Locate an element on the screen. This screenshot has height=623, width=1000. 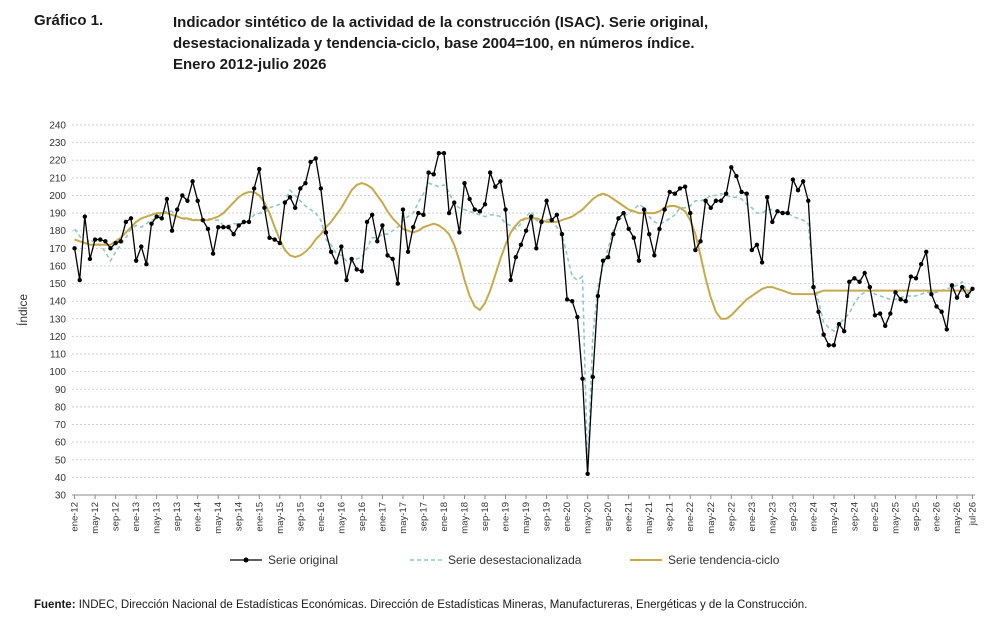
x-tick-label: sep-20 is located at coordinates (608, 516).